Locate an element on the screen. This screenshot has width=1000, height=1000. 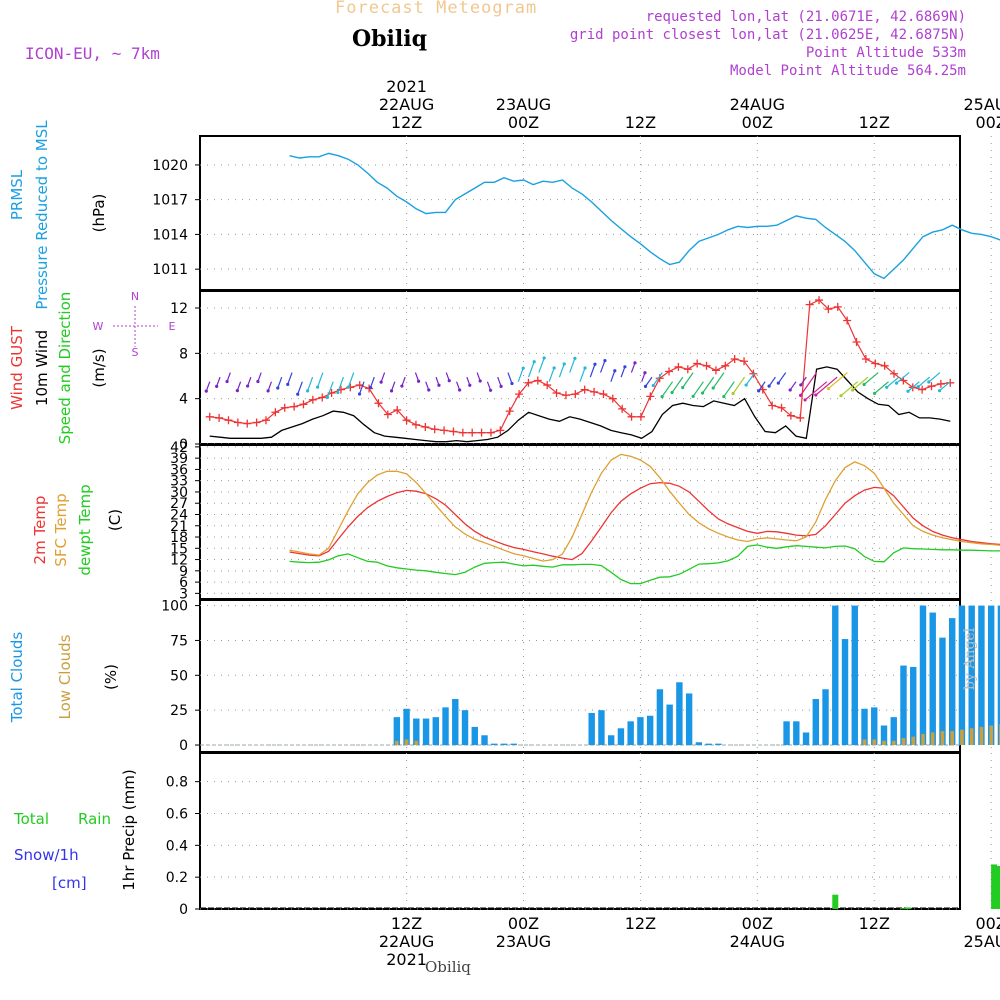
series-pressure-line is located at coordinates (644, 216).